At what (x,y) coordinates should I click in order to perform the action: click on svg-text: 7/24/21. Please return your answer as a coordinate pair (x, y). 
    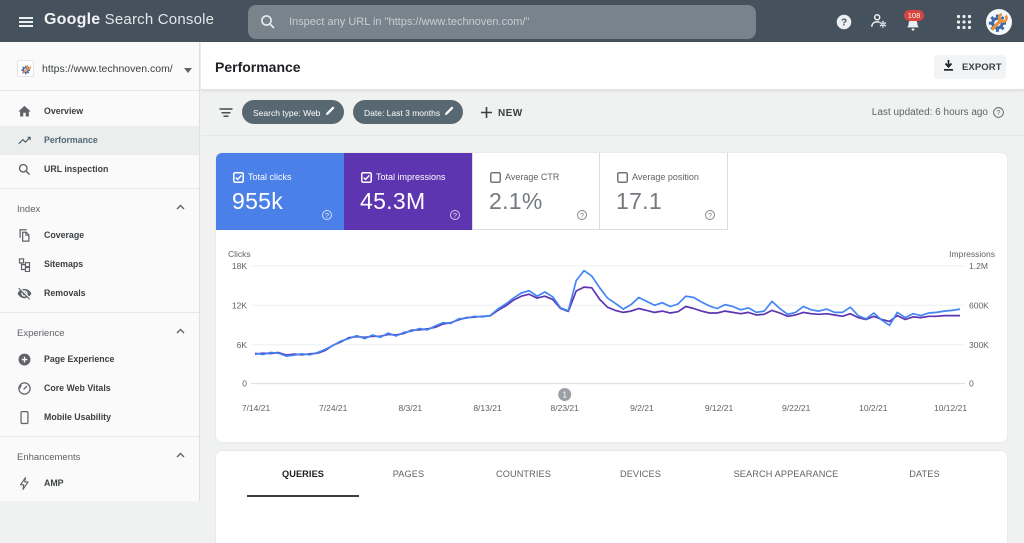
    Looking at the image, I should click on (333, 408).